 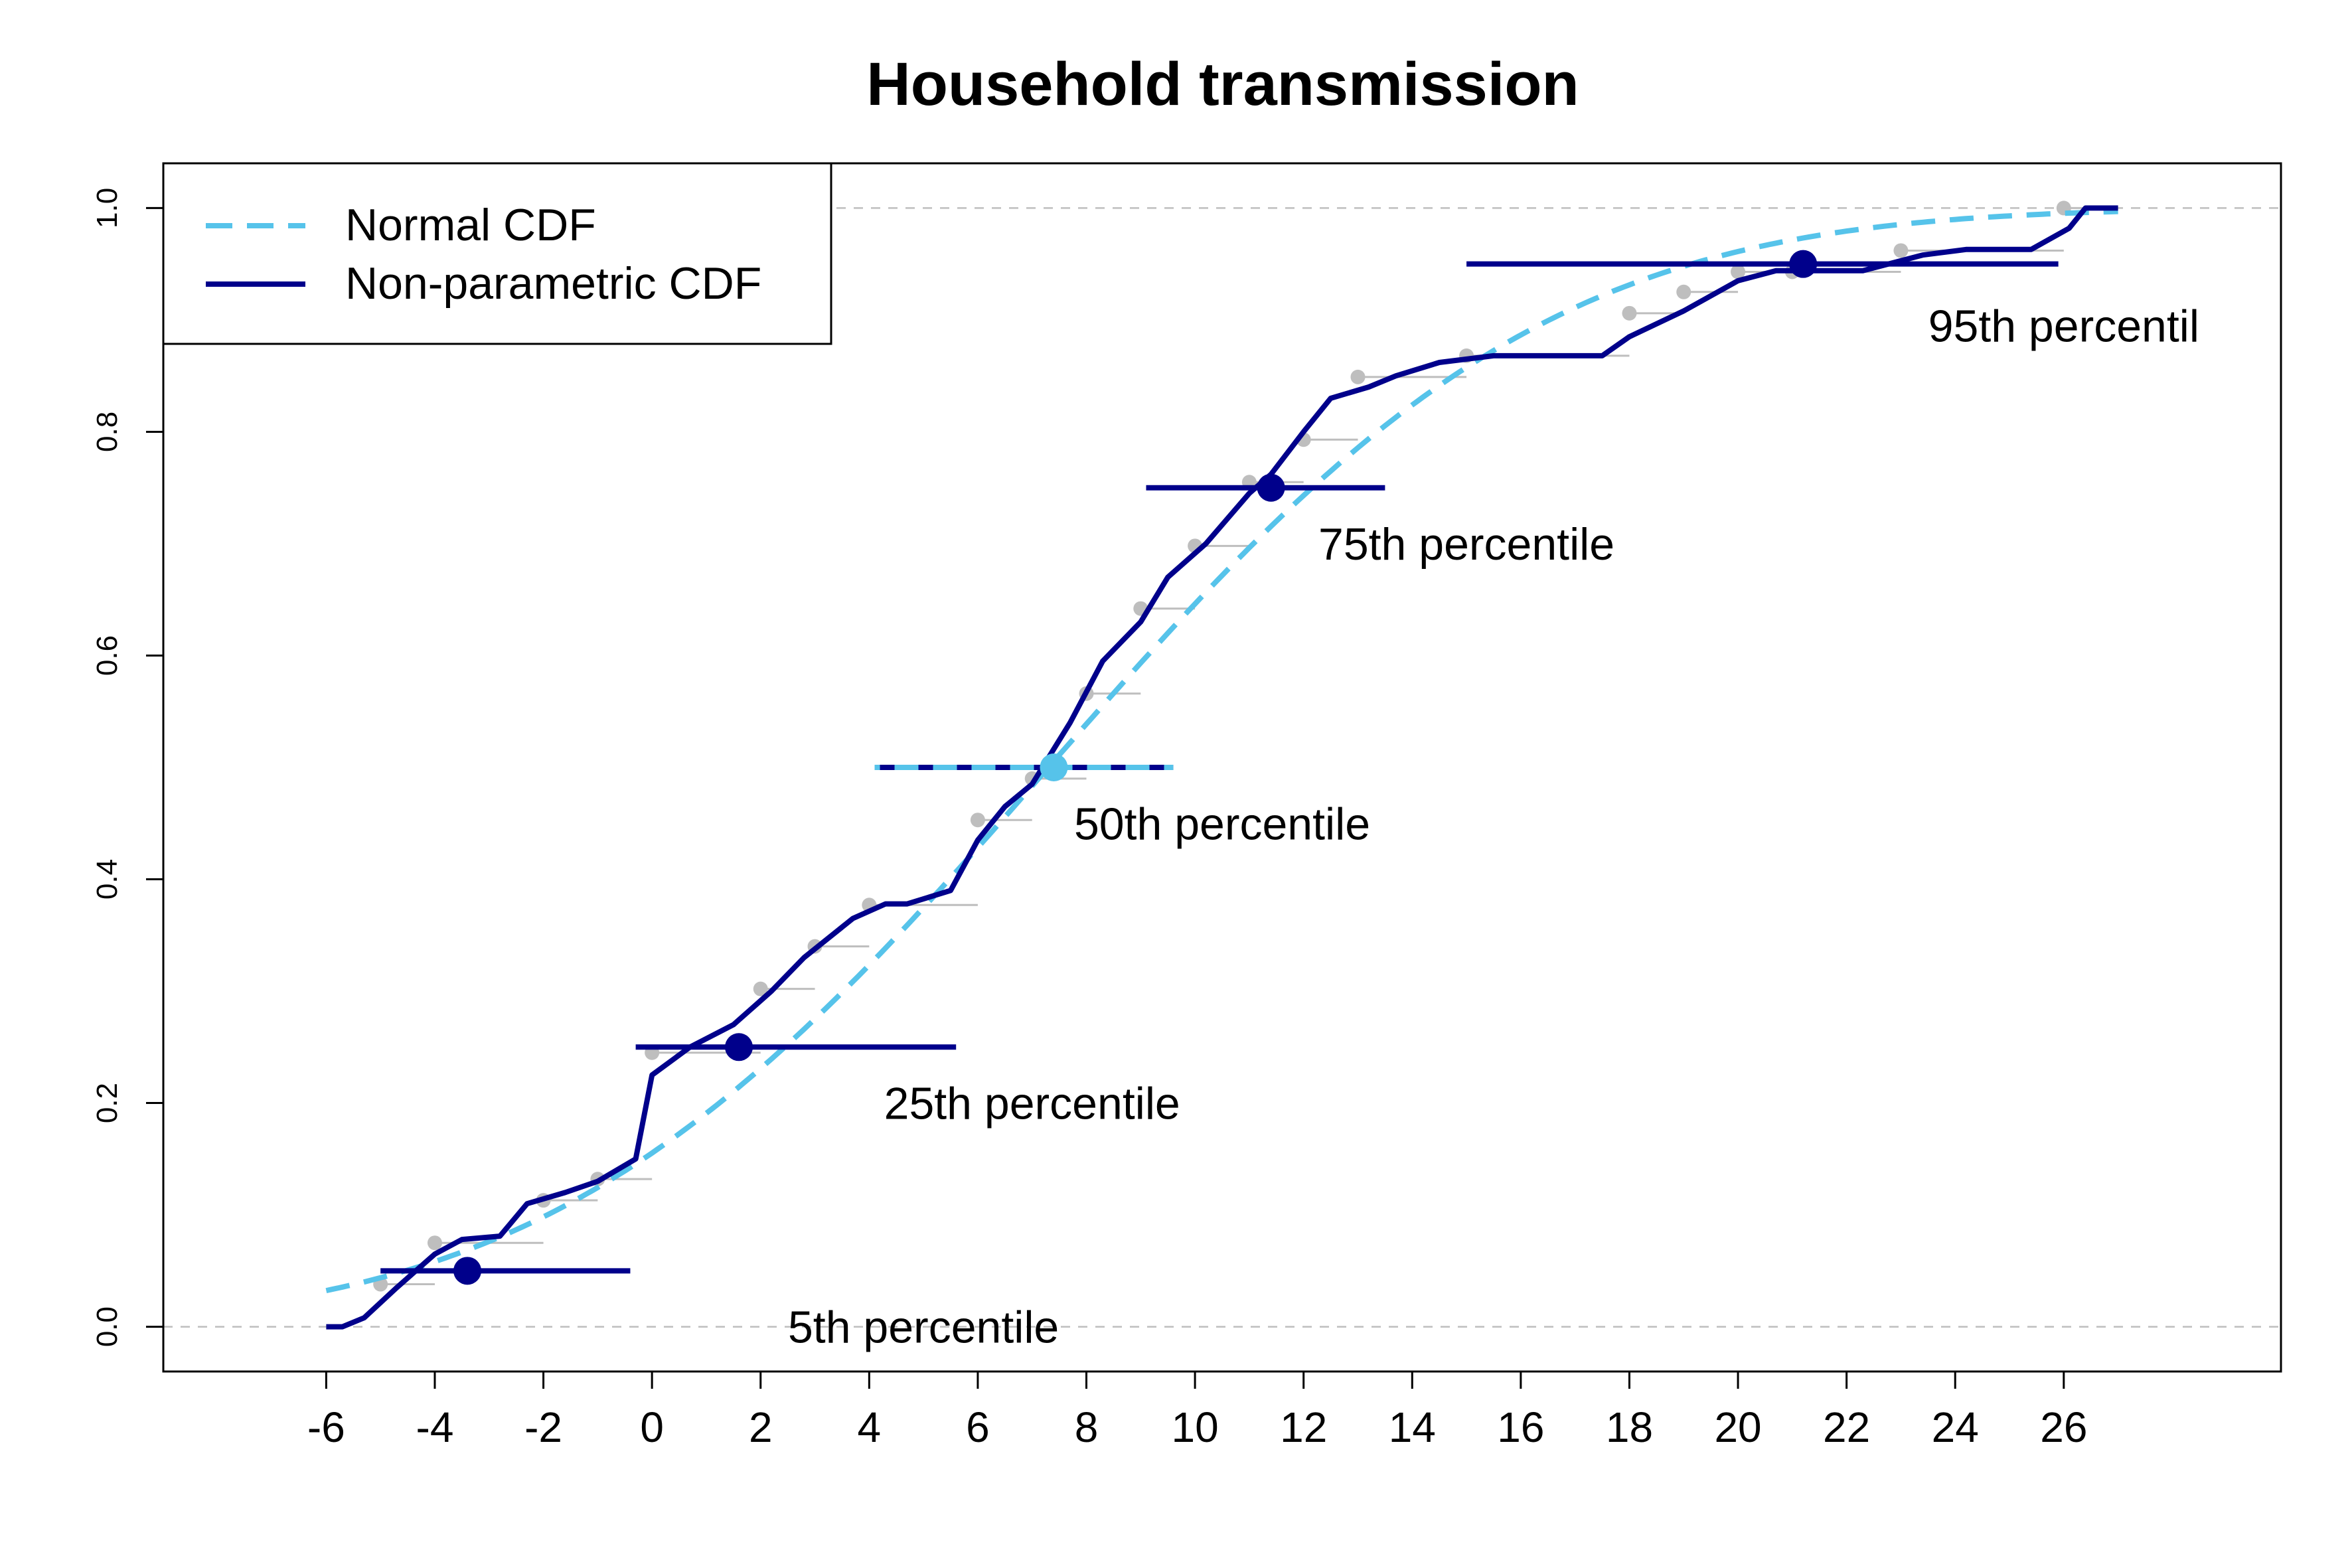 I want to click on percentile-label: 75th percentile, so click(x=1466, y=544).